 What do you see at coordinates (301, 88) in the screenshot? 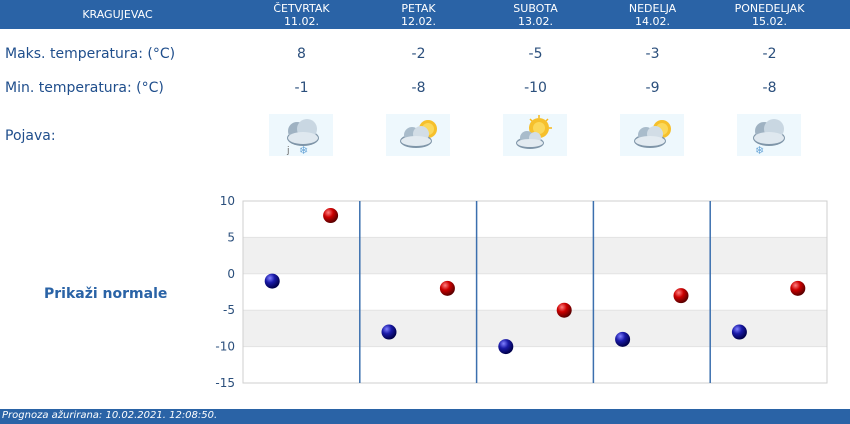
I see `min-temp-value: -1` at bounding box center [301, 88].